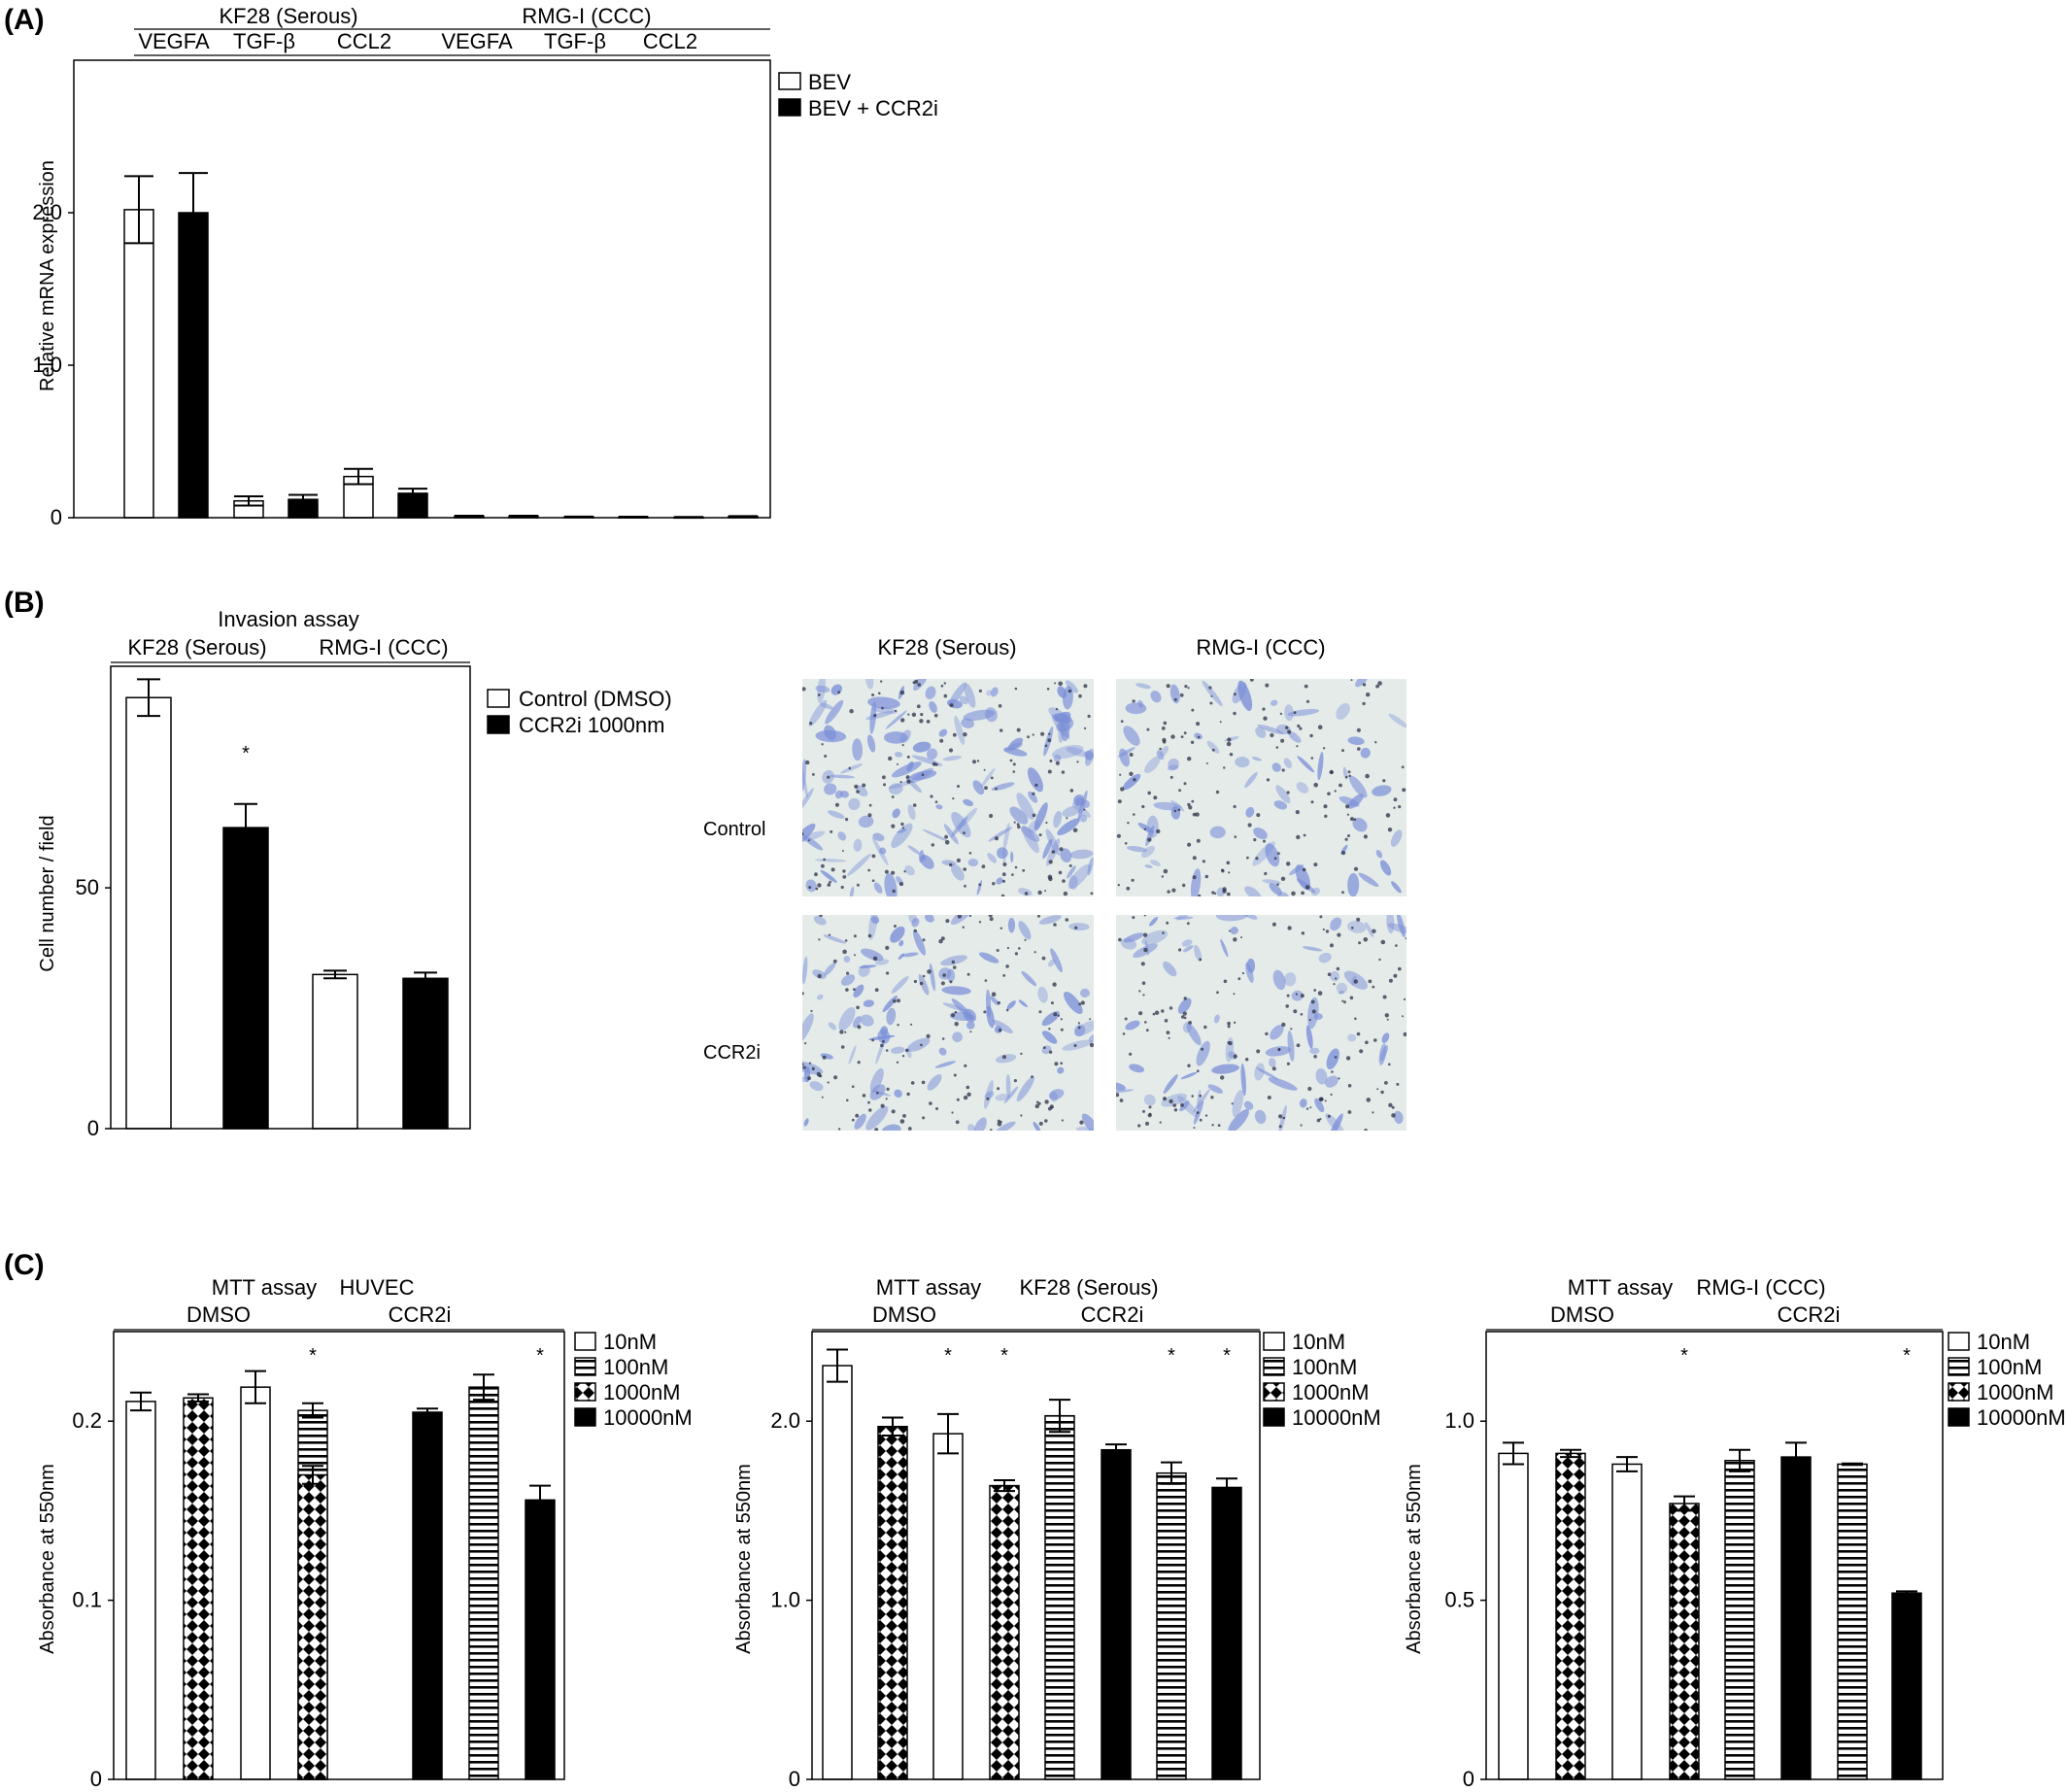 Image resolution: width=2067 pixels, height=1792 pixels. I want to click on panel-c3-significance-mark-10000nm-1: *, so click(1907, 1356).